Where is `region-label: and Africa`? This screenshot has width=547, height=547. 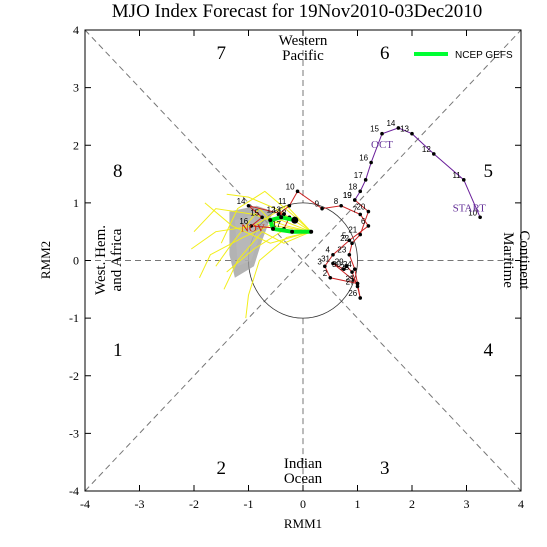
region-label: and Africa is located at coordinates (117, 259).